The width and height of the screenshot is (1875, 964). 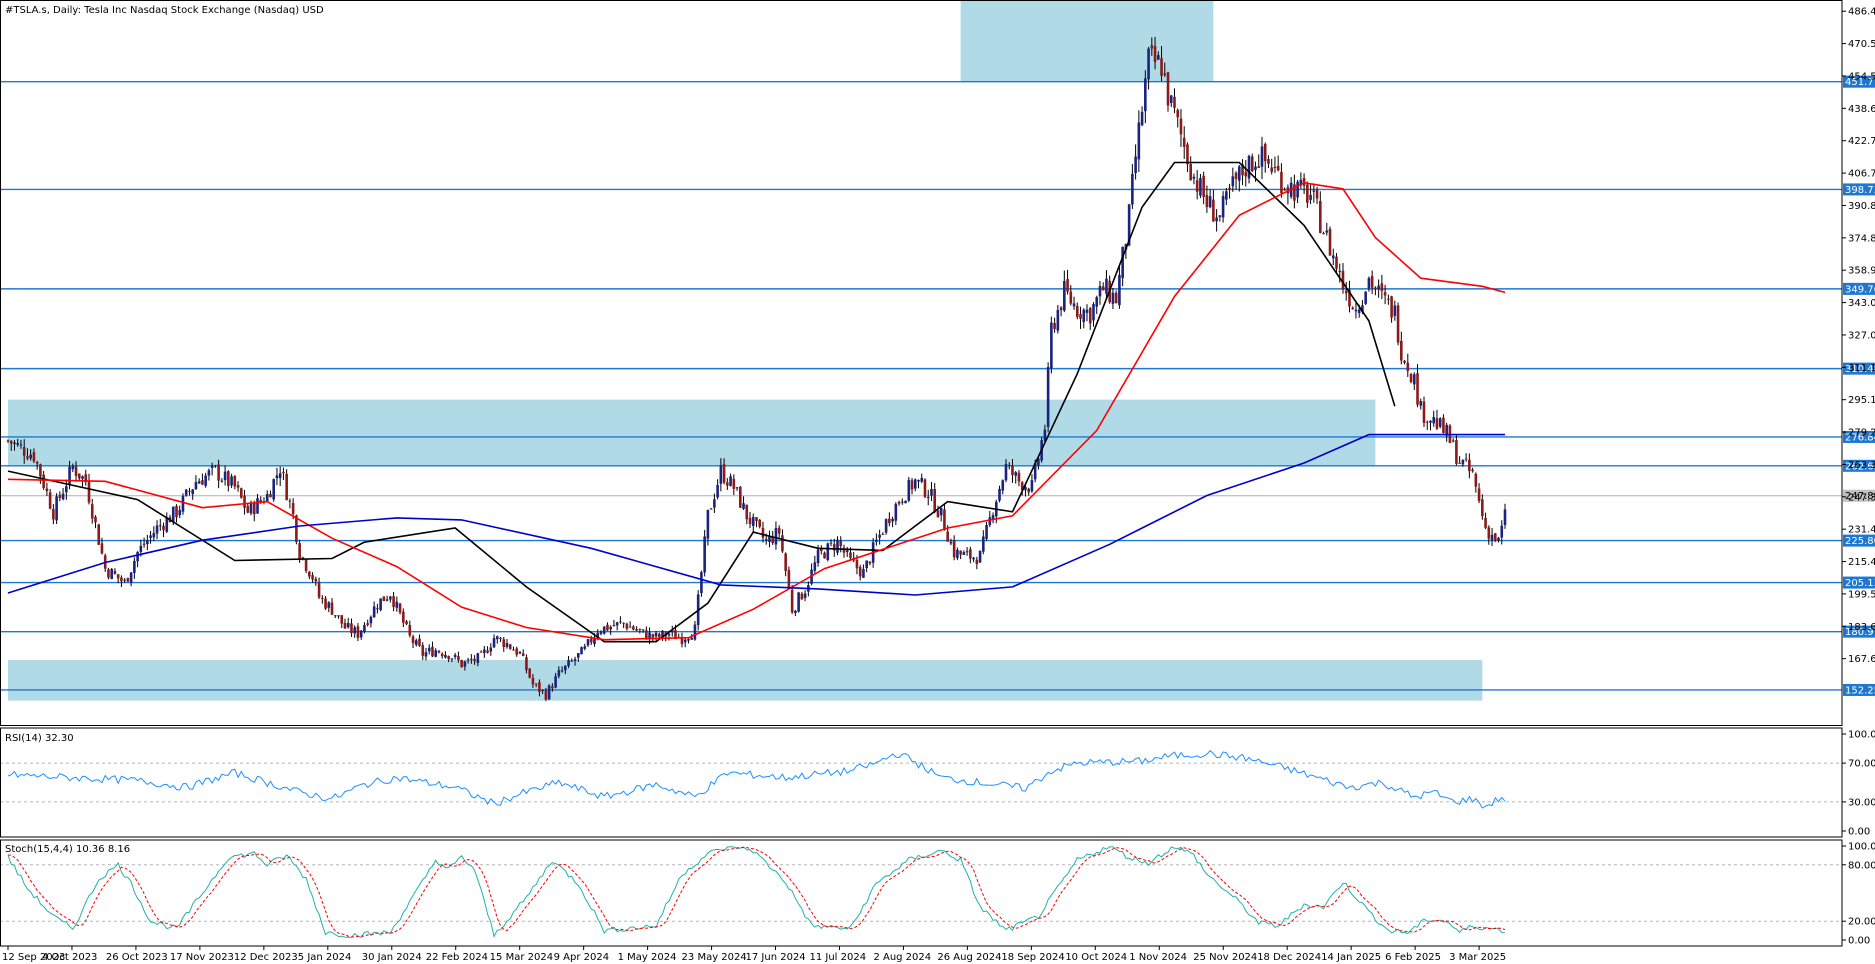 I want to click on date-label-18: 1 Nov 2024, so click(x=1158, y=957).